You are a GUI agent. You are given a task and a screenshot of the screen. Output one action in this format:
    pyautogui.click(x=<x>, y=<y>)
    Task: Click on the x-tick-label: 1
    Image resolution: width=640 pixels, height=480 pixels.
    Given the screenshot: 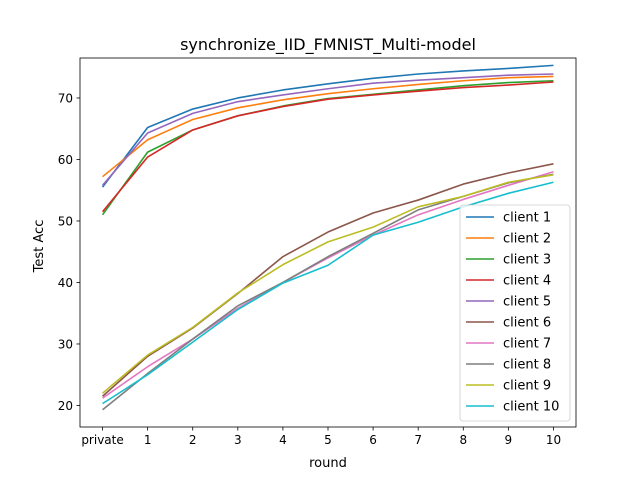 What is the action you would take?
    pyautogui.click(x=148, y=440)
    